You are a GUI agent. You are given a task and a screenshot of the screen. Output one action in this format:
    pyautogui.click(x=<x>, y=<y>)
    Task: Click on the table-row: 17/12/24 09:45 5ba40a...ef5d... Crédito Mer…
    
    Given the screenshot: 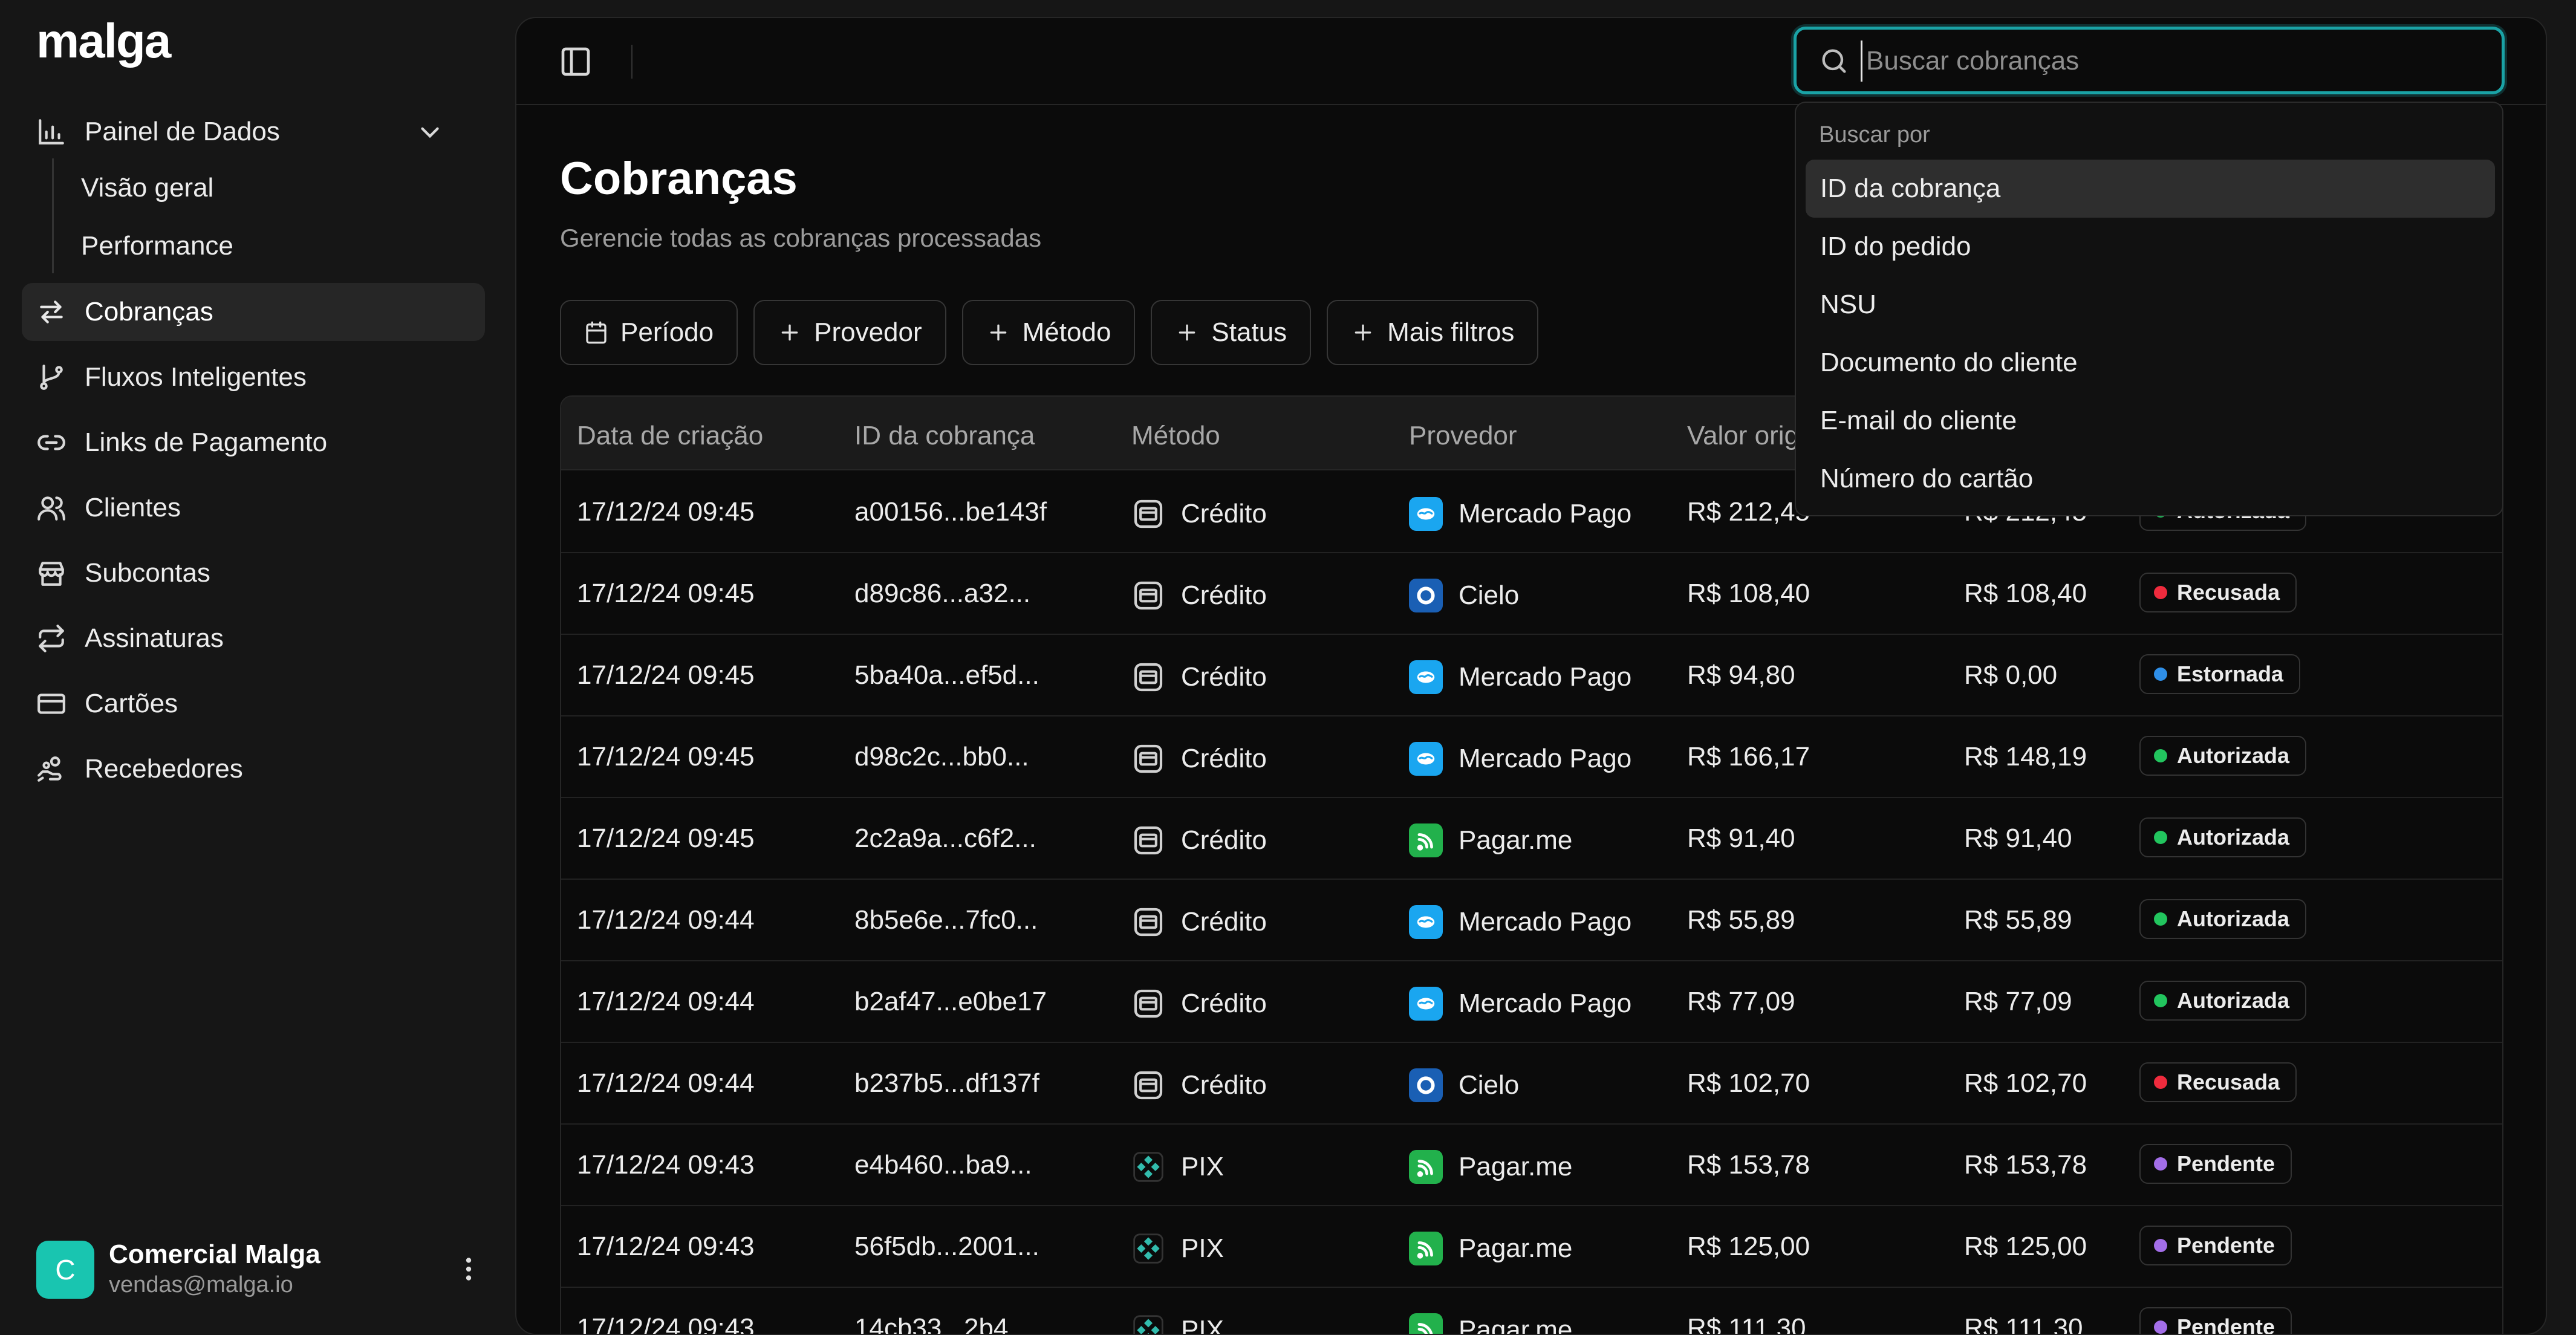 What is the action you would take?
    pyautogui.click(x=1532, y=675)
    